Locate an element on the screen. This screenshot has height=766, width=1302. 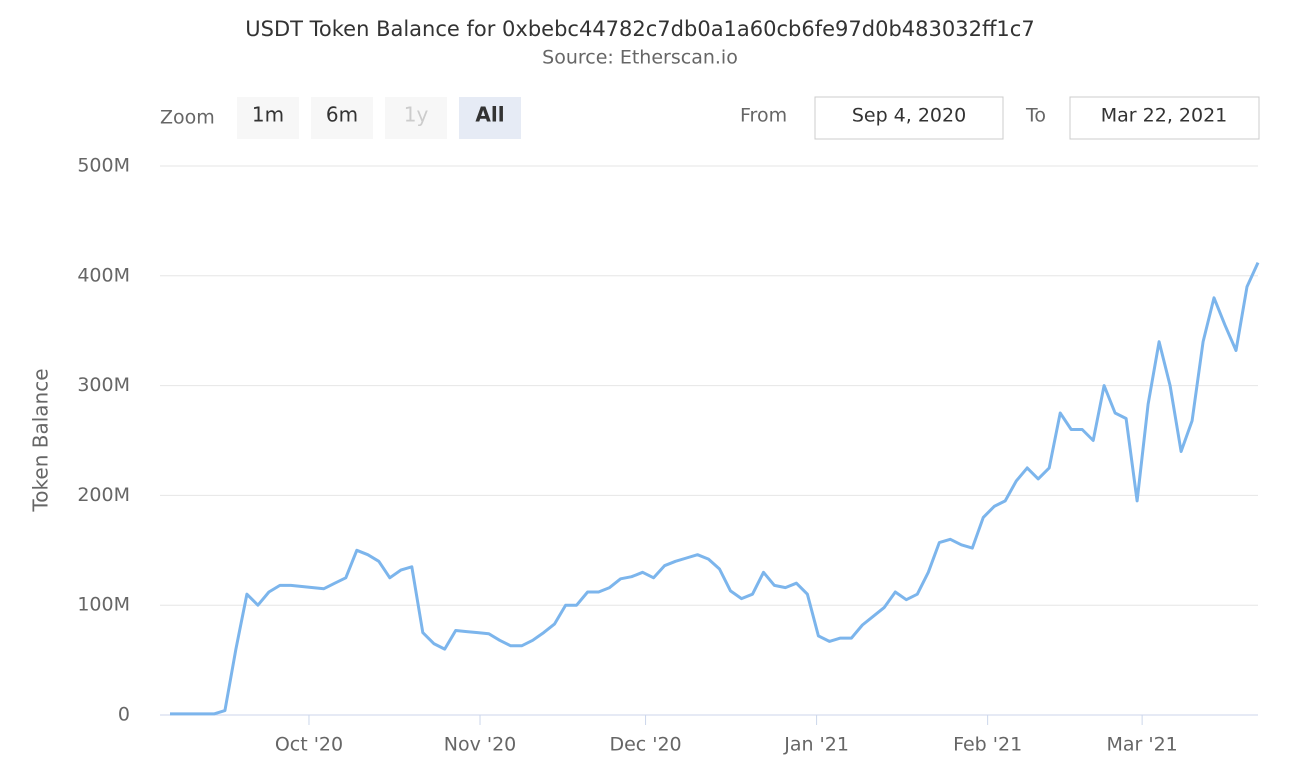
x-tick-label: Nov '20 is located at coordinates (480, 745).